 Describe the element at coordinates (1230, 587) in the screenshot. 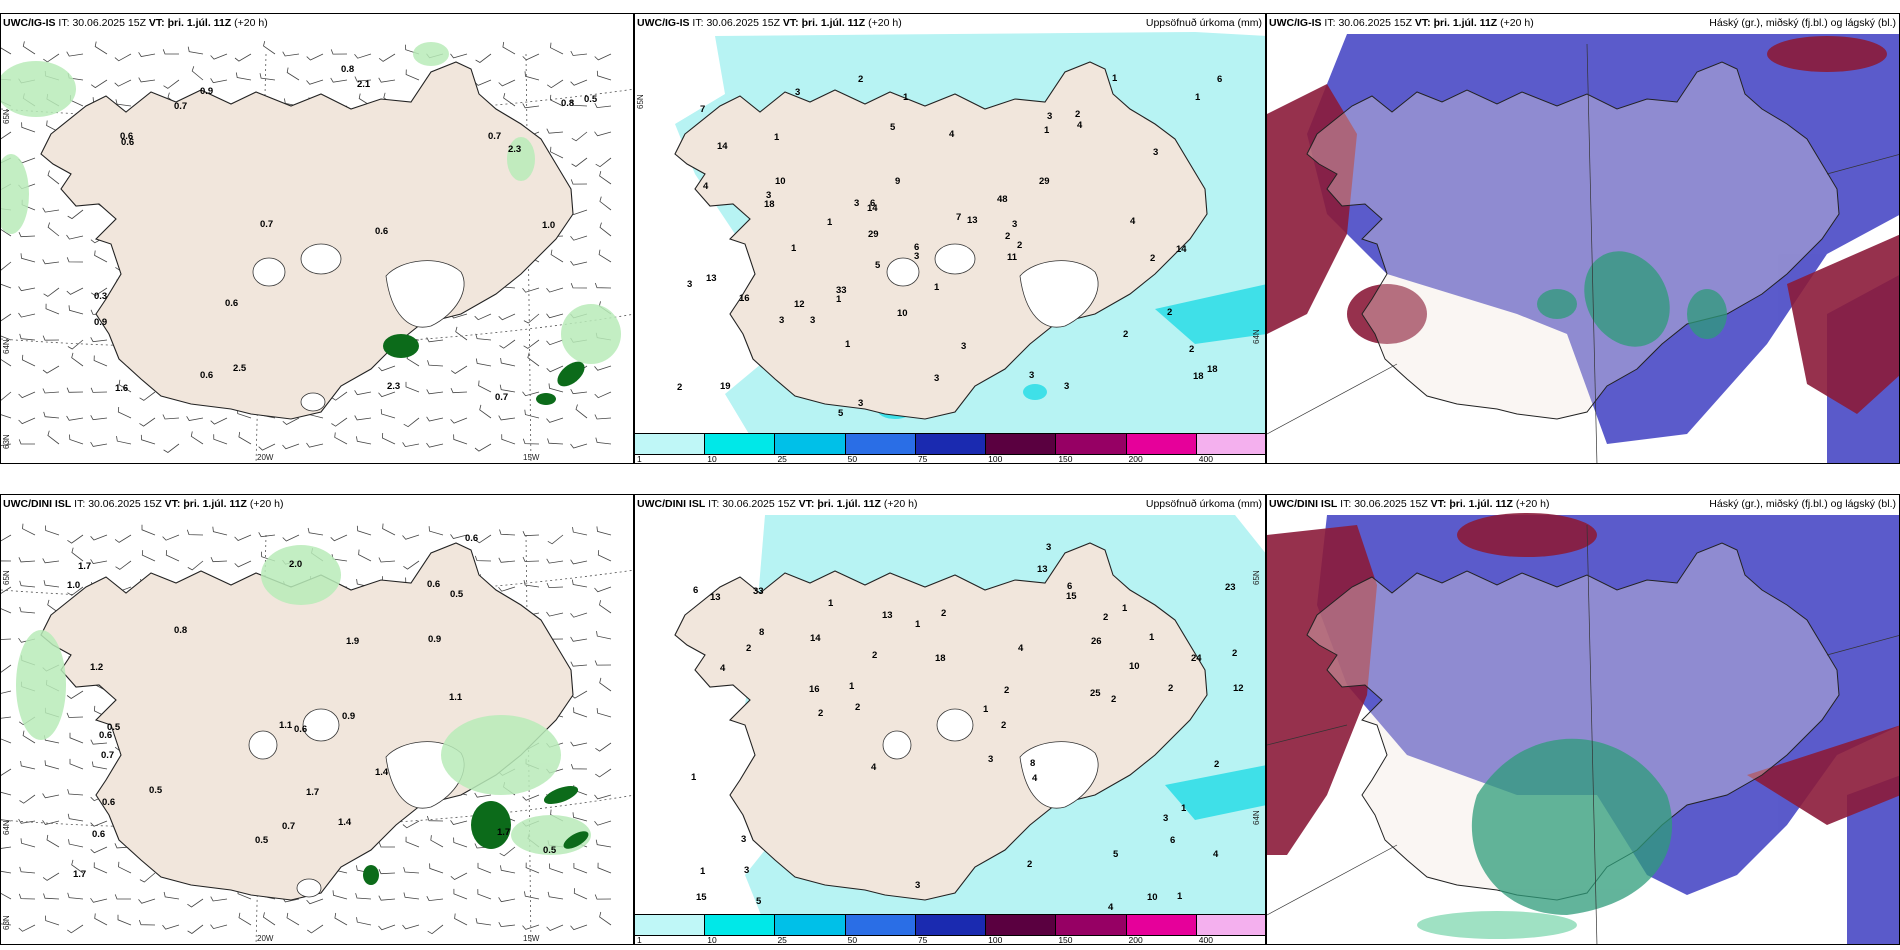

I see `precip-amount-label: 23` at that location.